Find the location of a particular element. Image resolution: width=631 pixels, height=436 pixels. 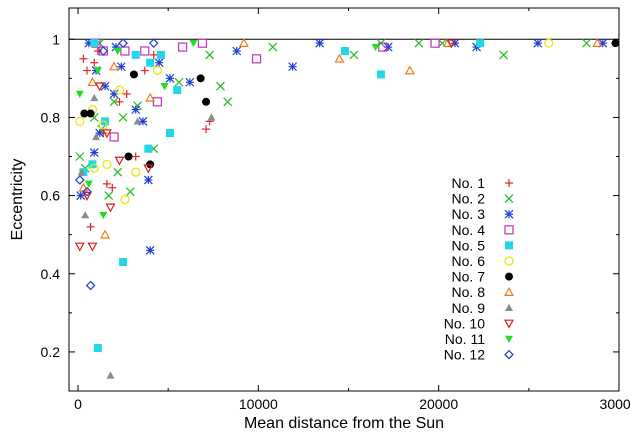

y-tick-label: 0.8 is located at coordinates (51, 117).